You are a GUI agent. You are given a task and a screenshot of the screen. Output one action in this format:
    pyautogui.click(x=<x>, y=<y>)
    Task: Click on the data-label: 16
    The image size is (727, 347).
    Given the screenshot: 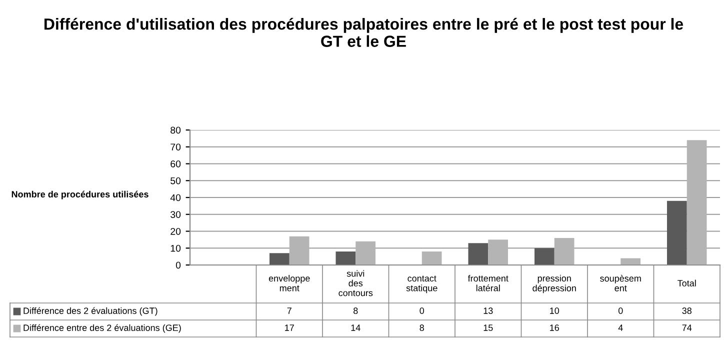 What is the action you would take?
    pyautogui.click(x=554, y=327)
    